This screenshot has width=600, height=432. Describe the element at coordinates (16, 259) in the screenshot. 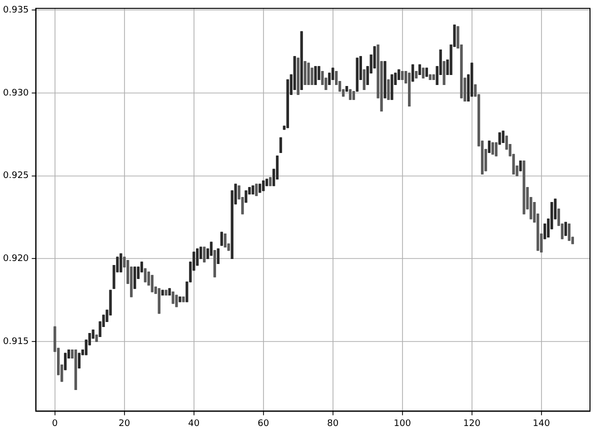

I see `y-tick-label: 0.920` at that location.